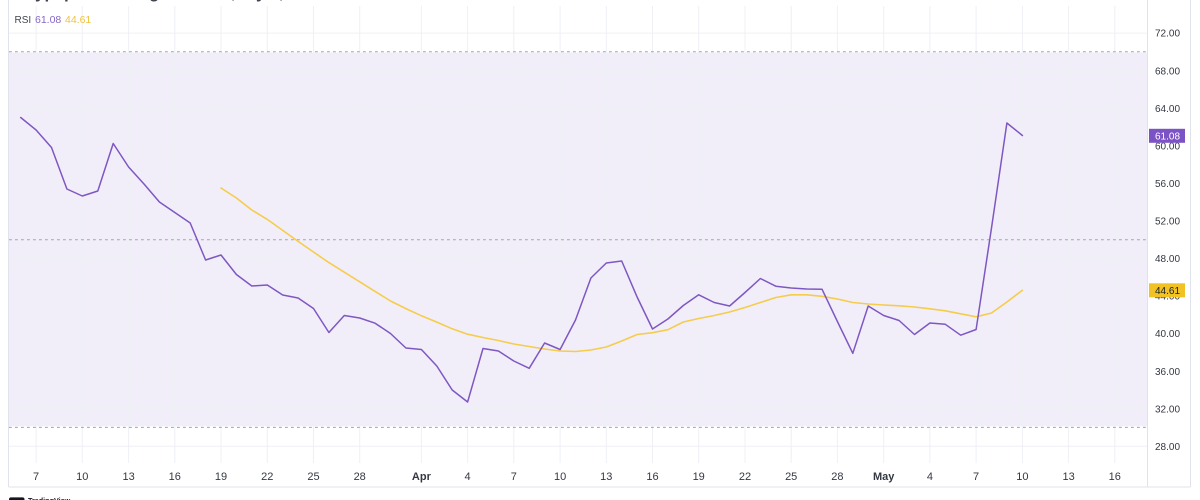  Describe the element at coordinates (23, 20) in the screenshot. I see `svg-text: RSI` at that location.